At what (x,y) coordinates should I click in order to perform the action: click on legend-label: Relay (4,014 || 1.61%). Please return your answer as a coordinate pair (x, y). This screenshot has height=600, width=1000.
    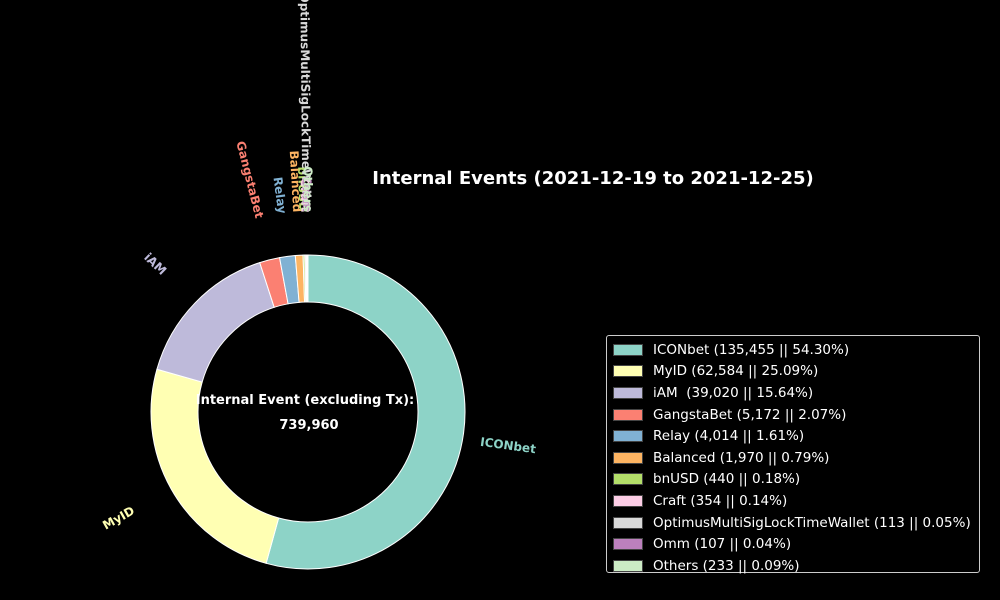
    Looking at the image, I should click on (729, 436).